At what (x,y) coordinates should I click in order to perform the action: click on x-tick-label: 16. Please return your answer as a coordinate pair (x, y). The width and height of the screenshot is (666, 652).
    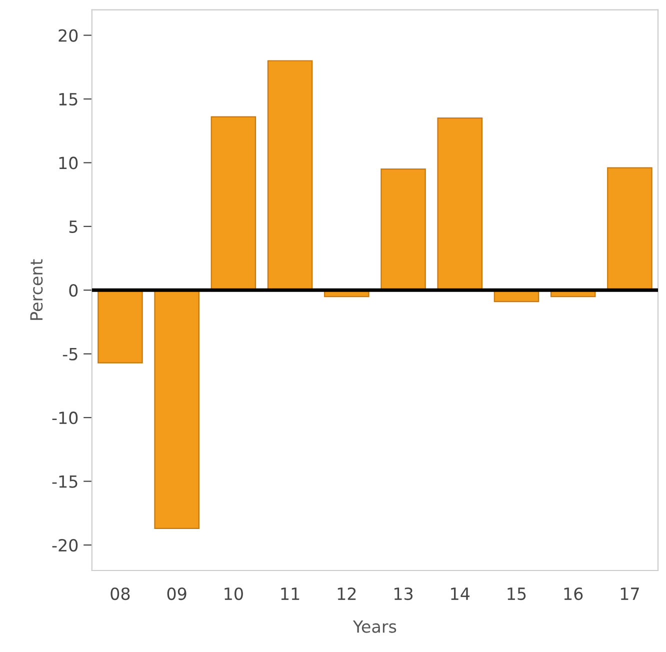
    Looking at the image, I should click on (573, 593).